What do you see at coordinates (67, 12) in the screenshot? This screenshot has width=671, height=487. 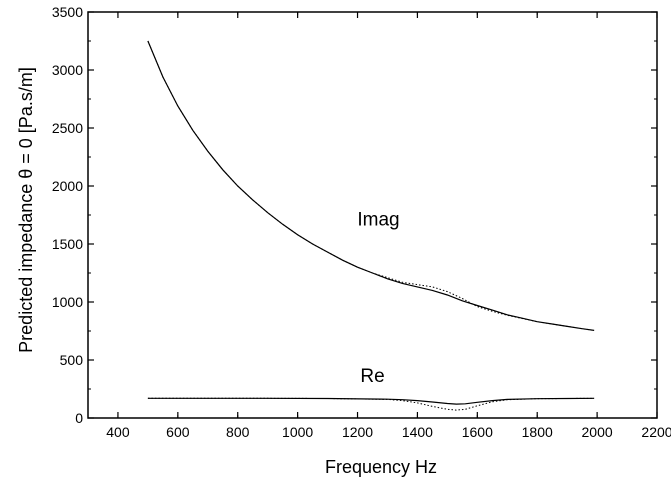 I see `y-tick-label: 3500` at bounding box center [67, 12].